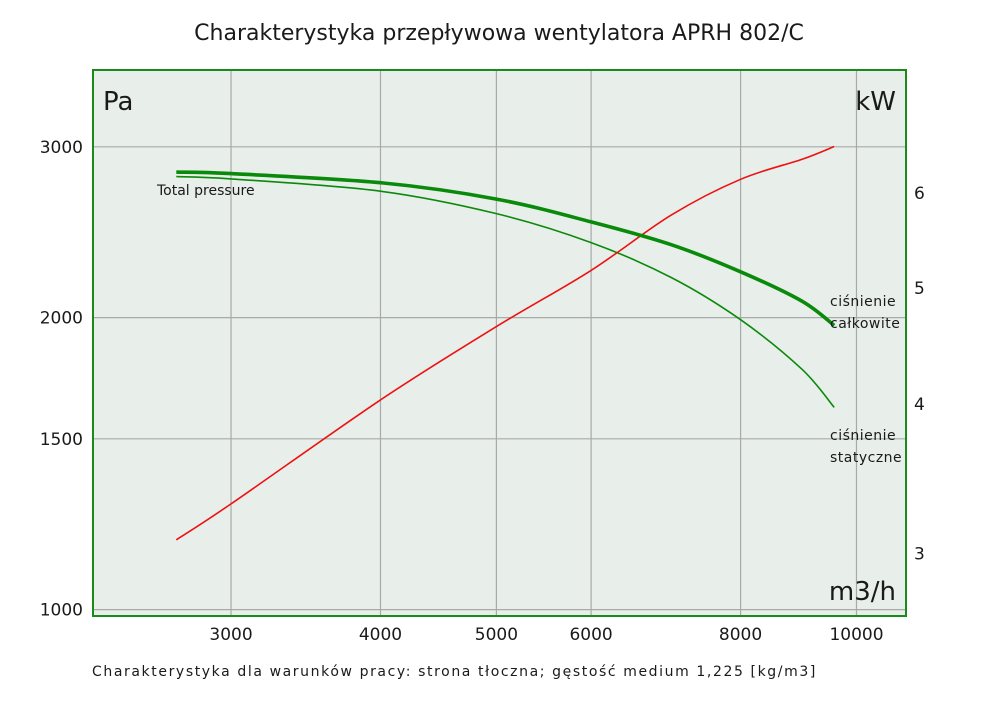 This screenshot has width=1000, height=706. Describe the element at coordinates (61, 379) in the screenshot. I see `y-tick-labels: 1000 1500 2000 3000` at that location.